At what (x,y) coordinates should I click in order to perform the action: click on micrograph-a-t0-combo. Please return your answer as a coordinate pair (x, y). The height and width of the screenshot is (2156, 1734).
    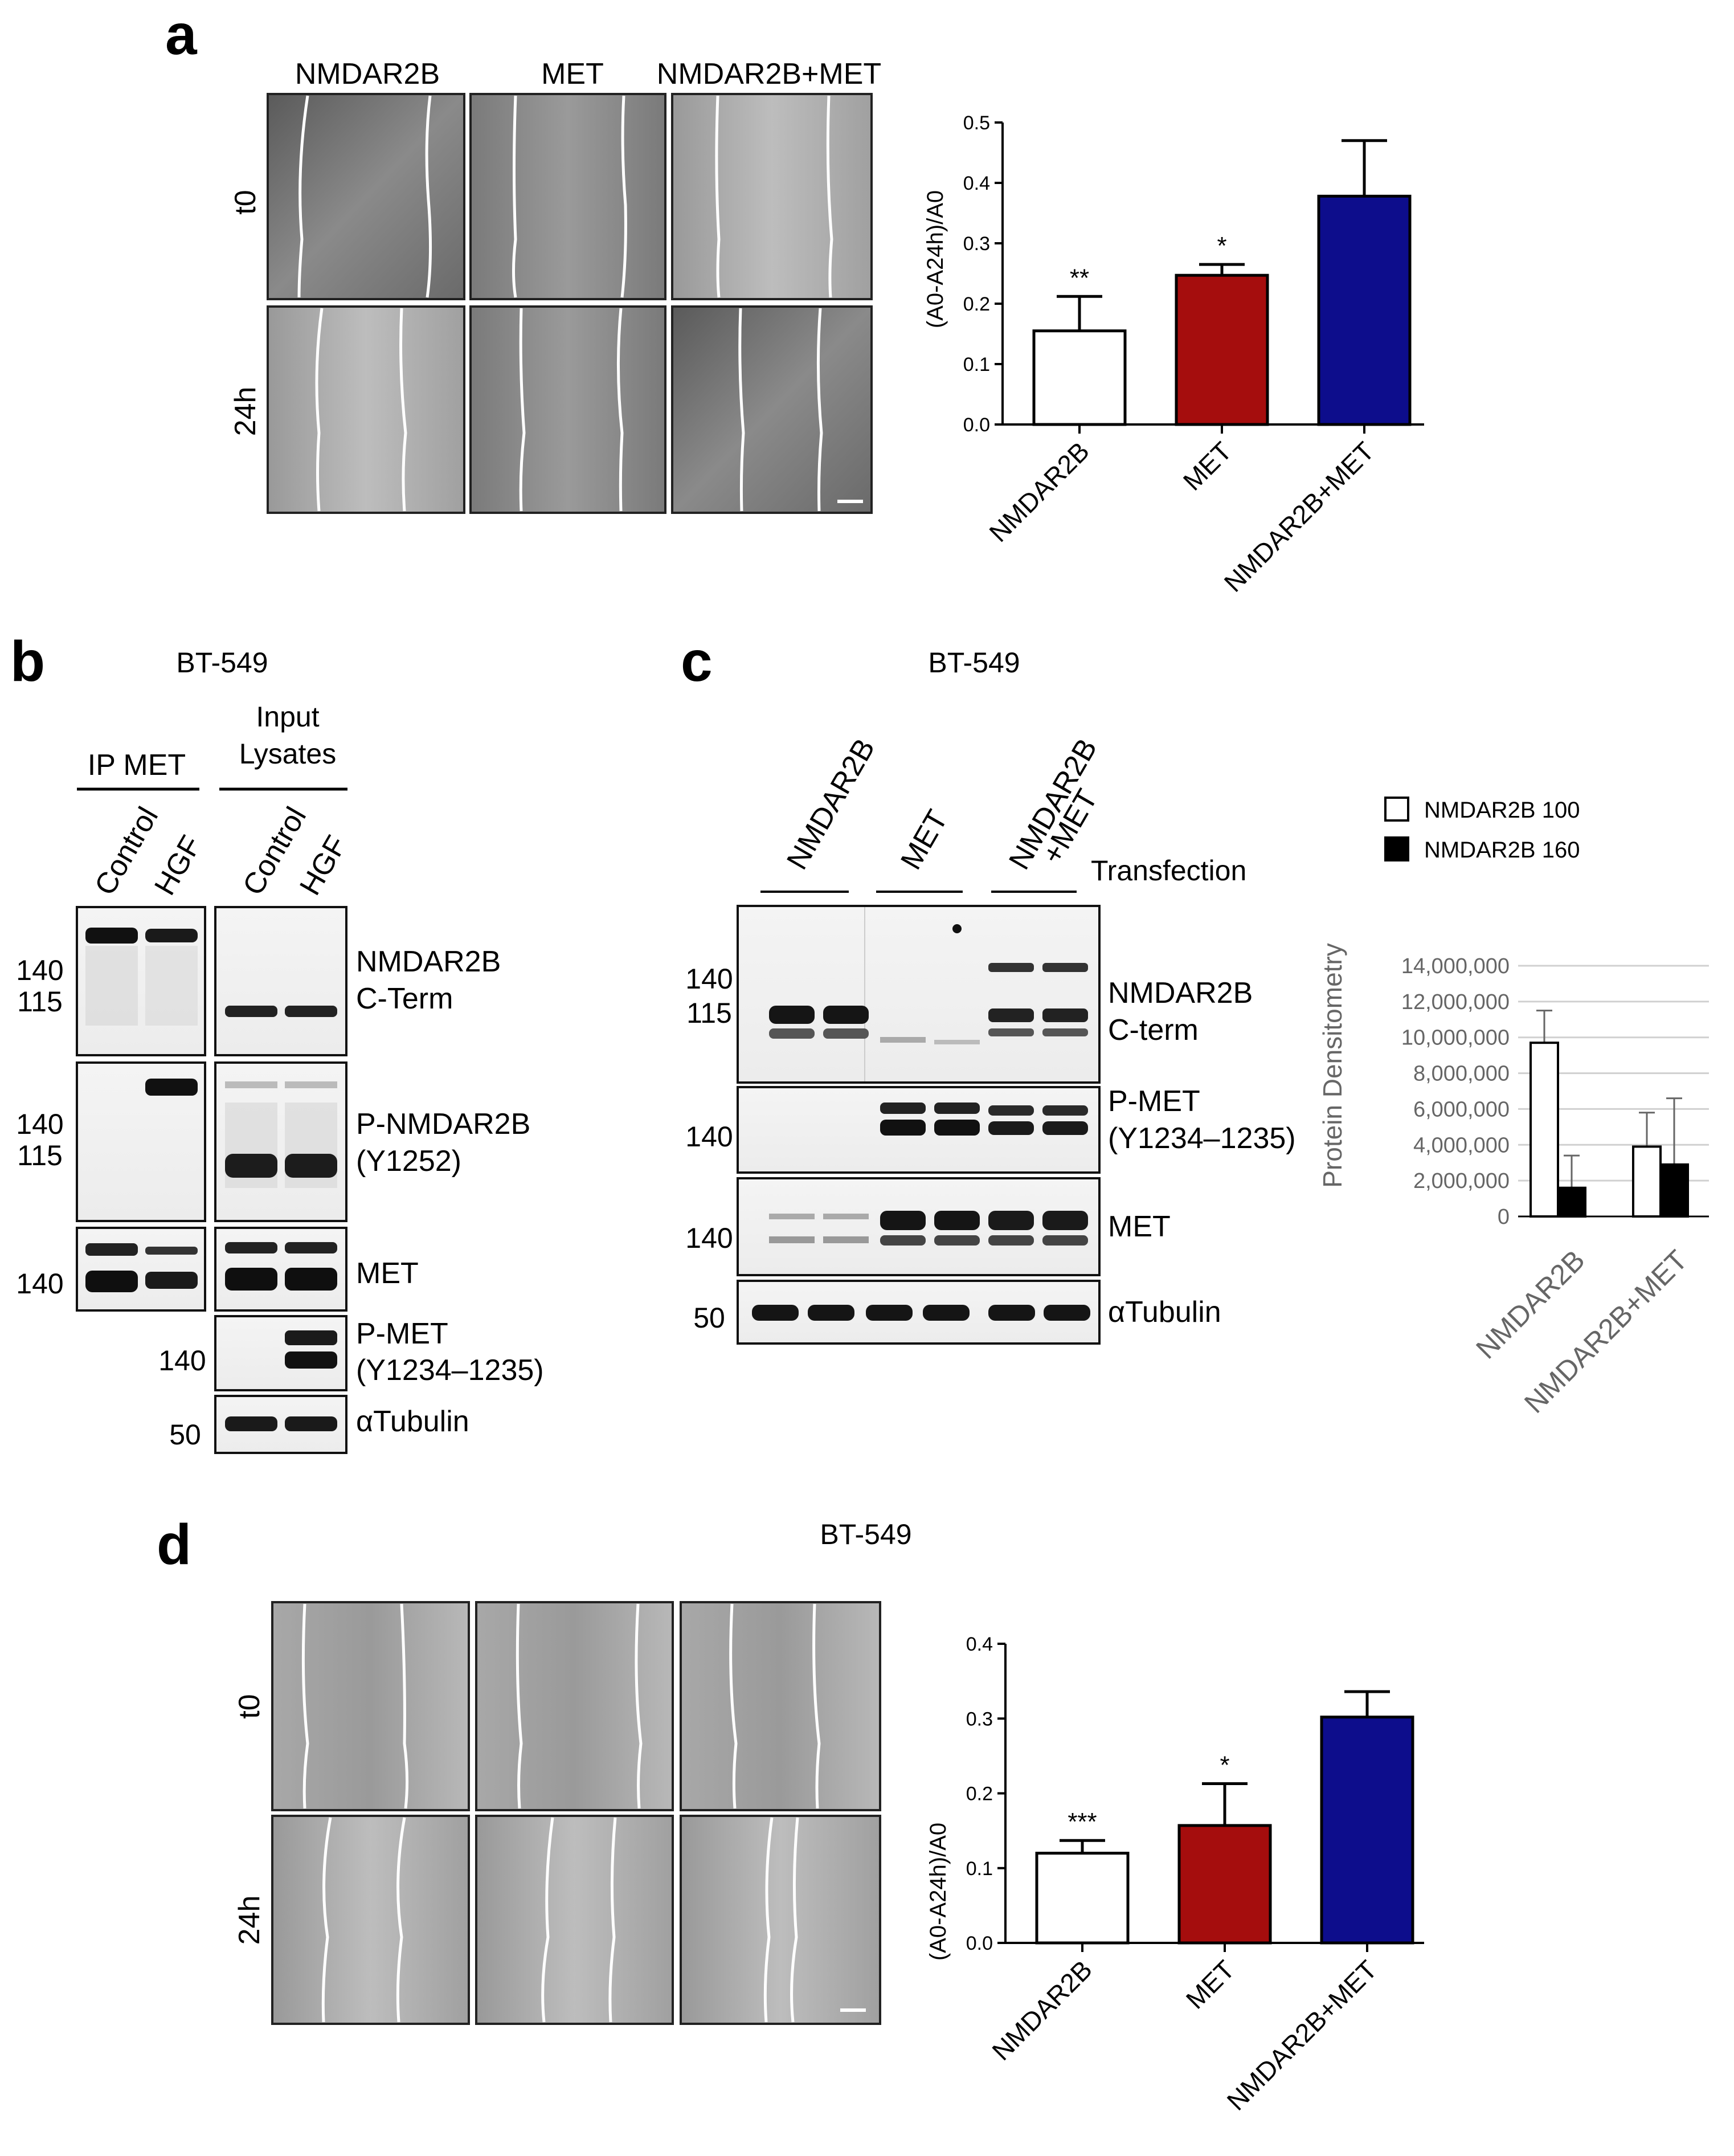
    Looking at the image, I should click on (772, 196).